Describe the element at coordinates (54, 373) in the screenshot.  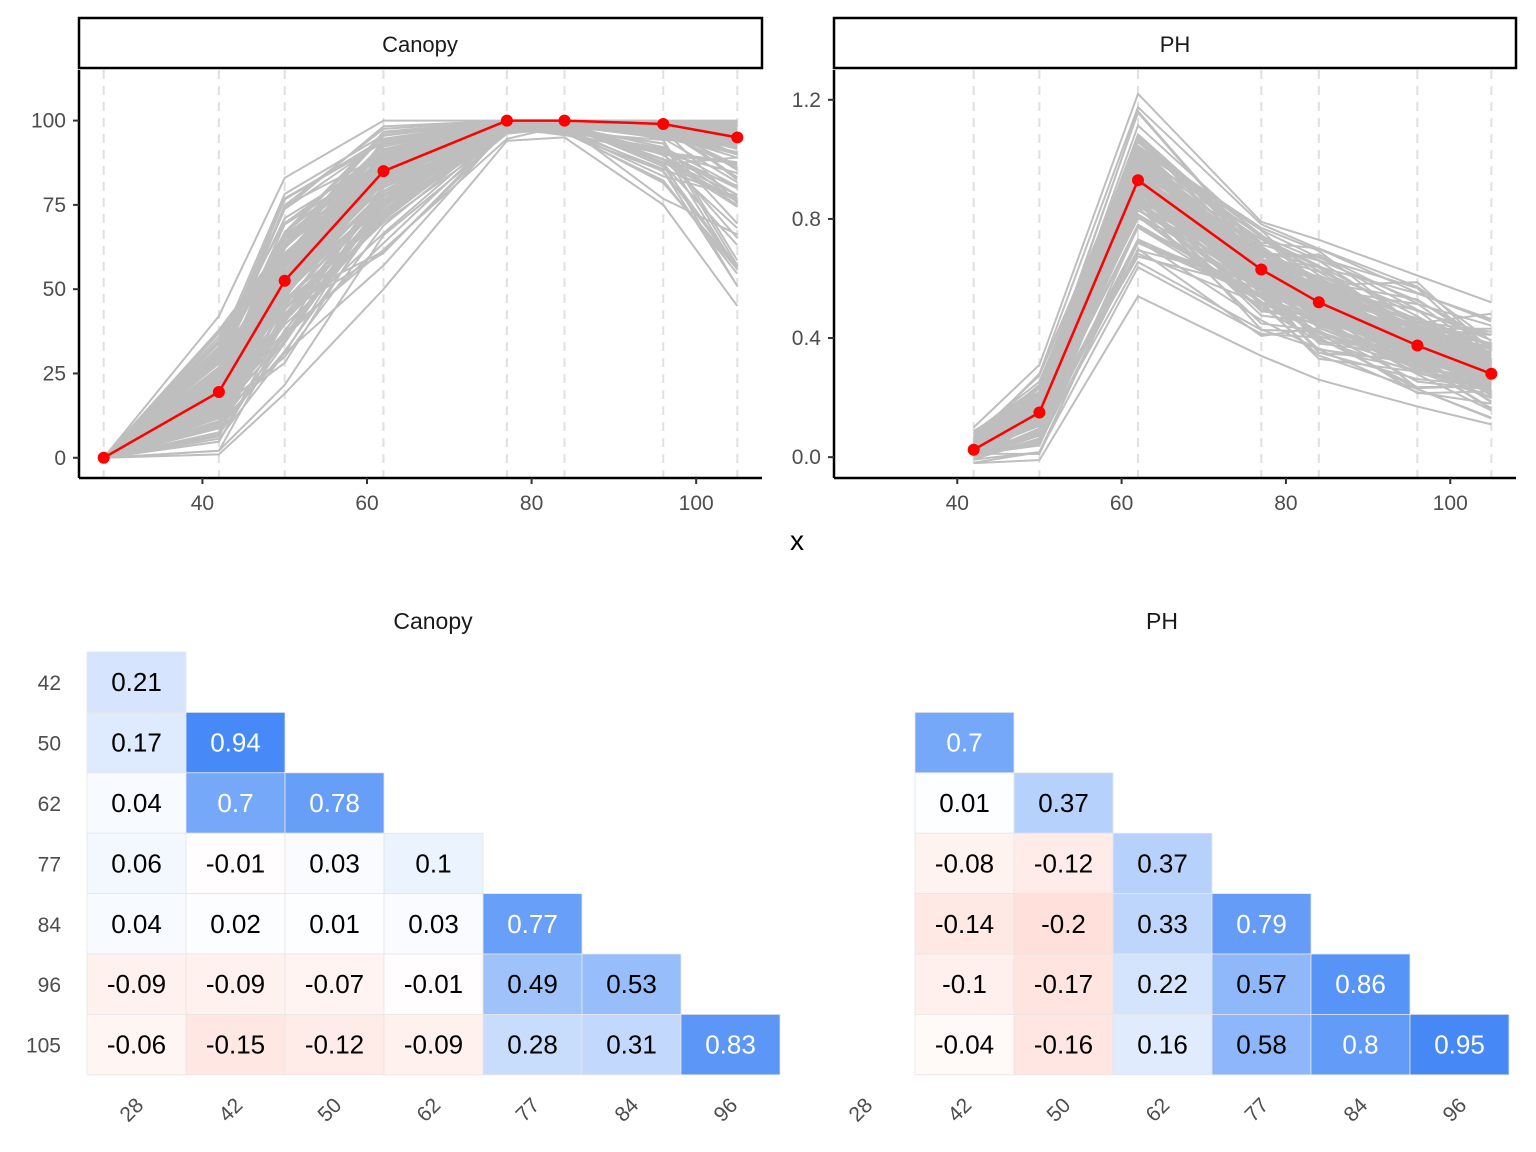
I see `canopy-y-tick-label: 25` at that location.